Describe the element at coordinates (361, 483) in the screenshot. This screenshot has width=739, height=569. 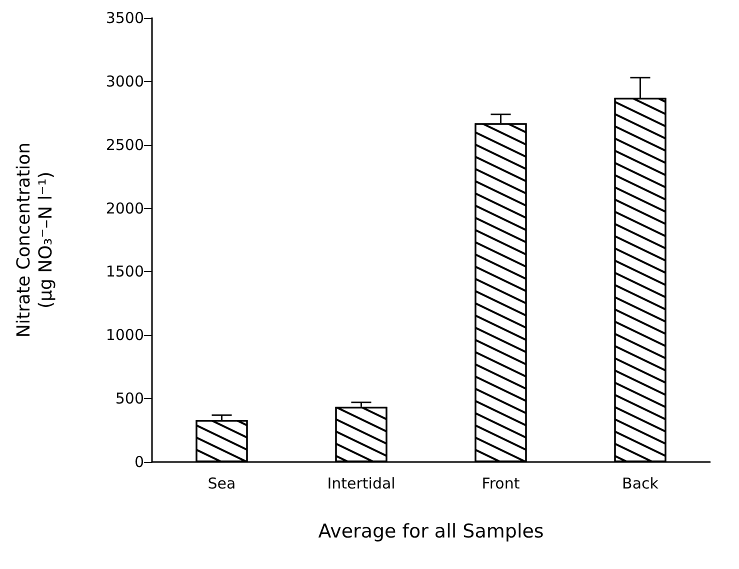
I see `x-tick-label: Intertidal` at that location.